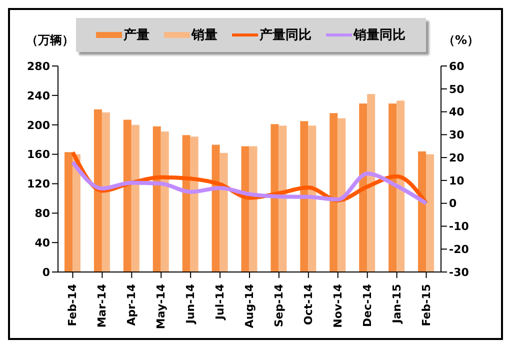 The image size is (511, 348). I want to click on y-tick-label: 0, so click(46, 272).